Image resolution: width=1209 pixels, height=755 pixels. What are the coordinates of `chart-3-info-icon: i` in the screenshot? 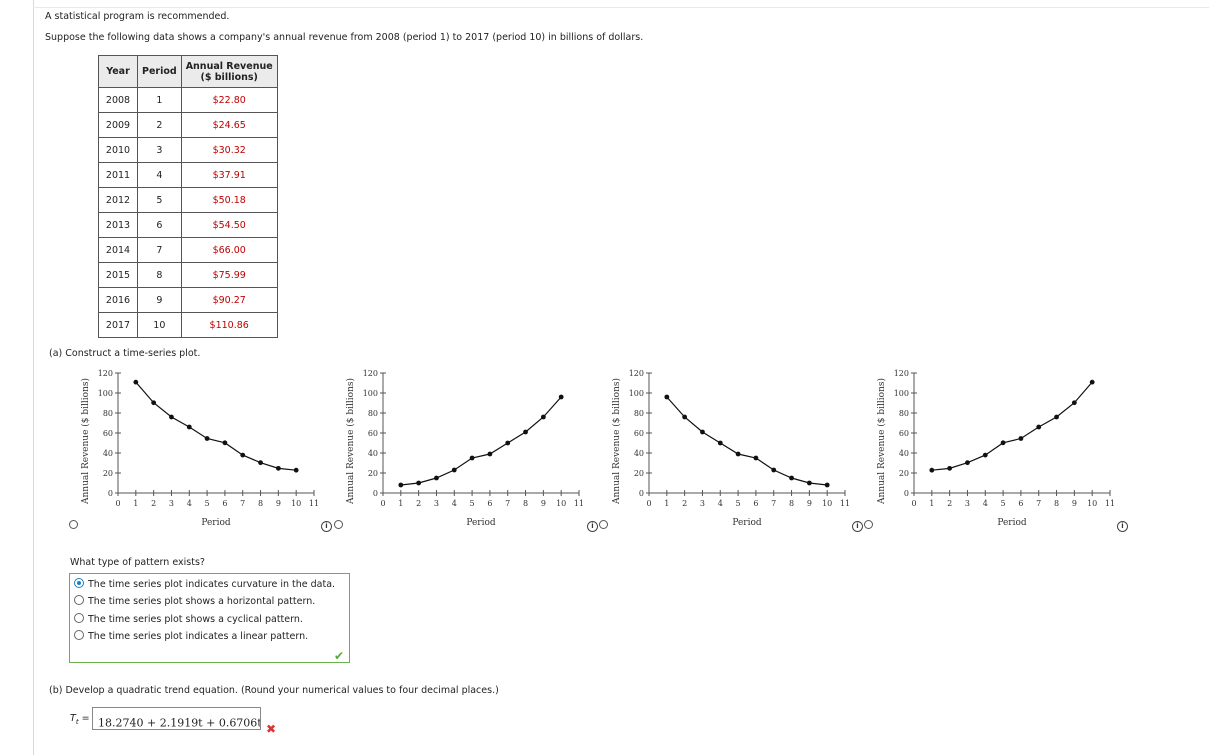 It's located at (857, 526).